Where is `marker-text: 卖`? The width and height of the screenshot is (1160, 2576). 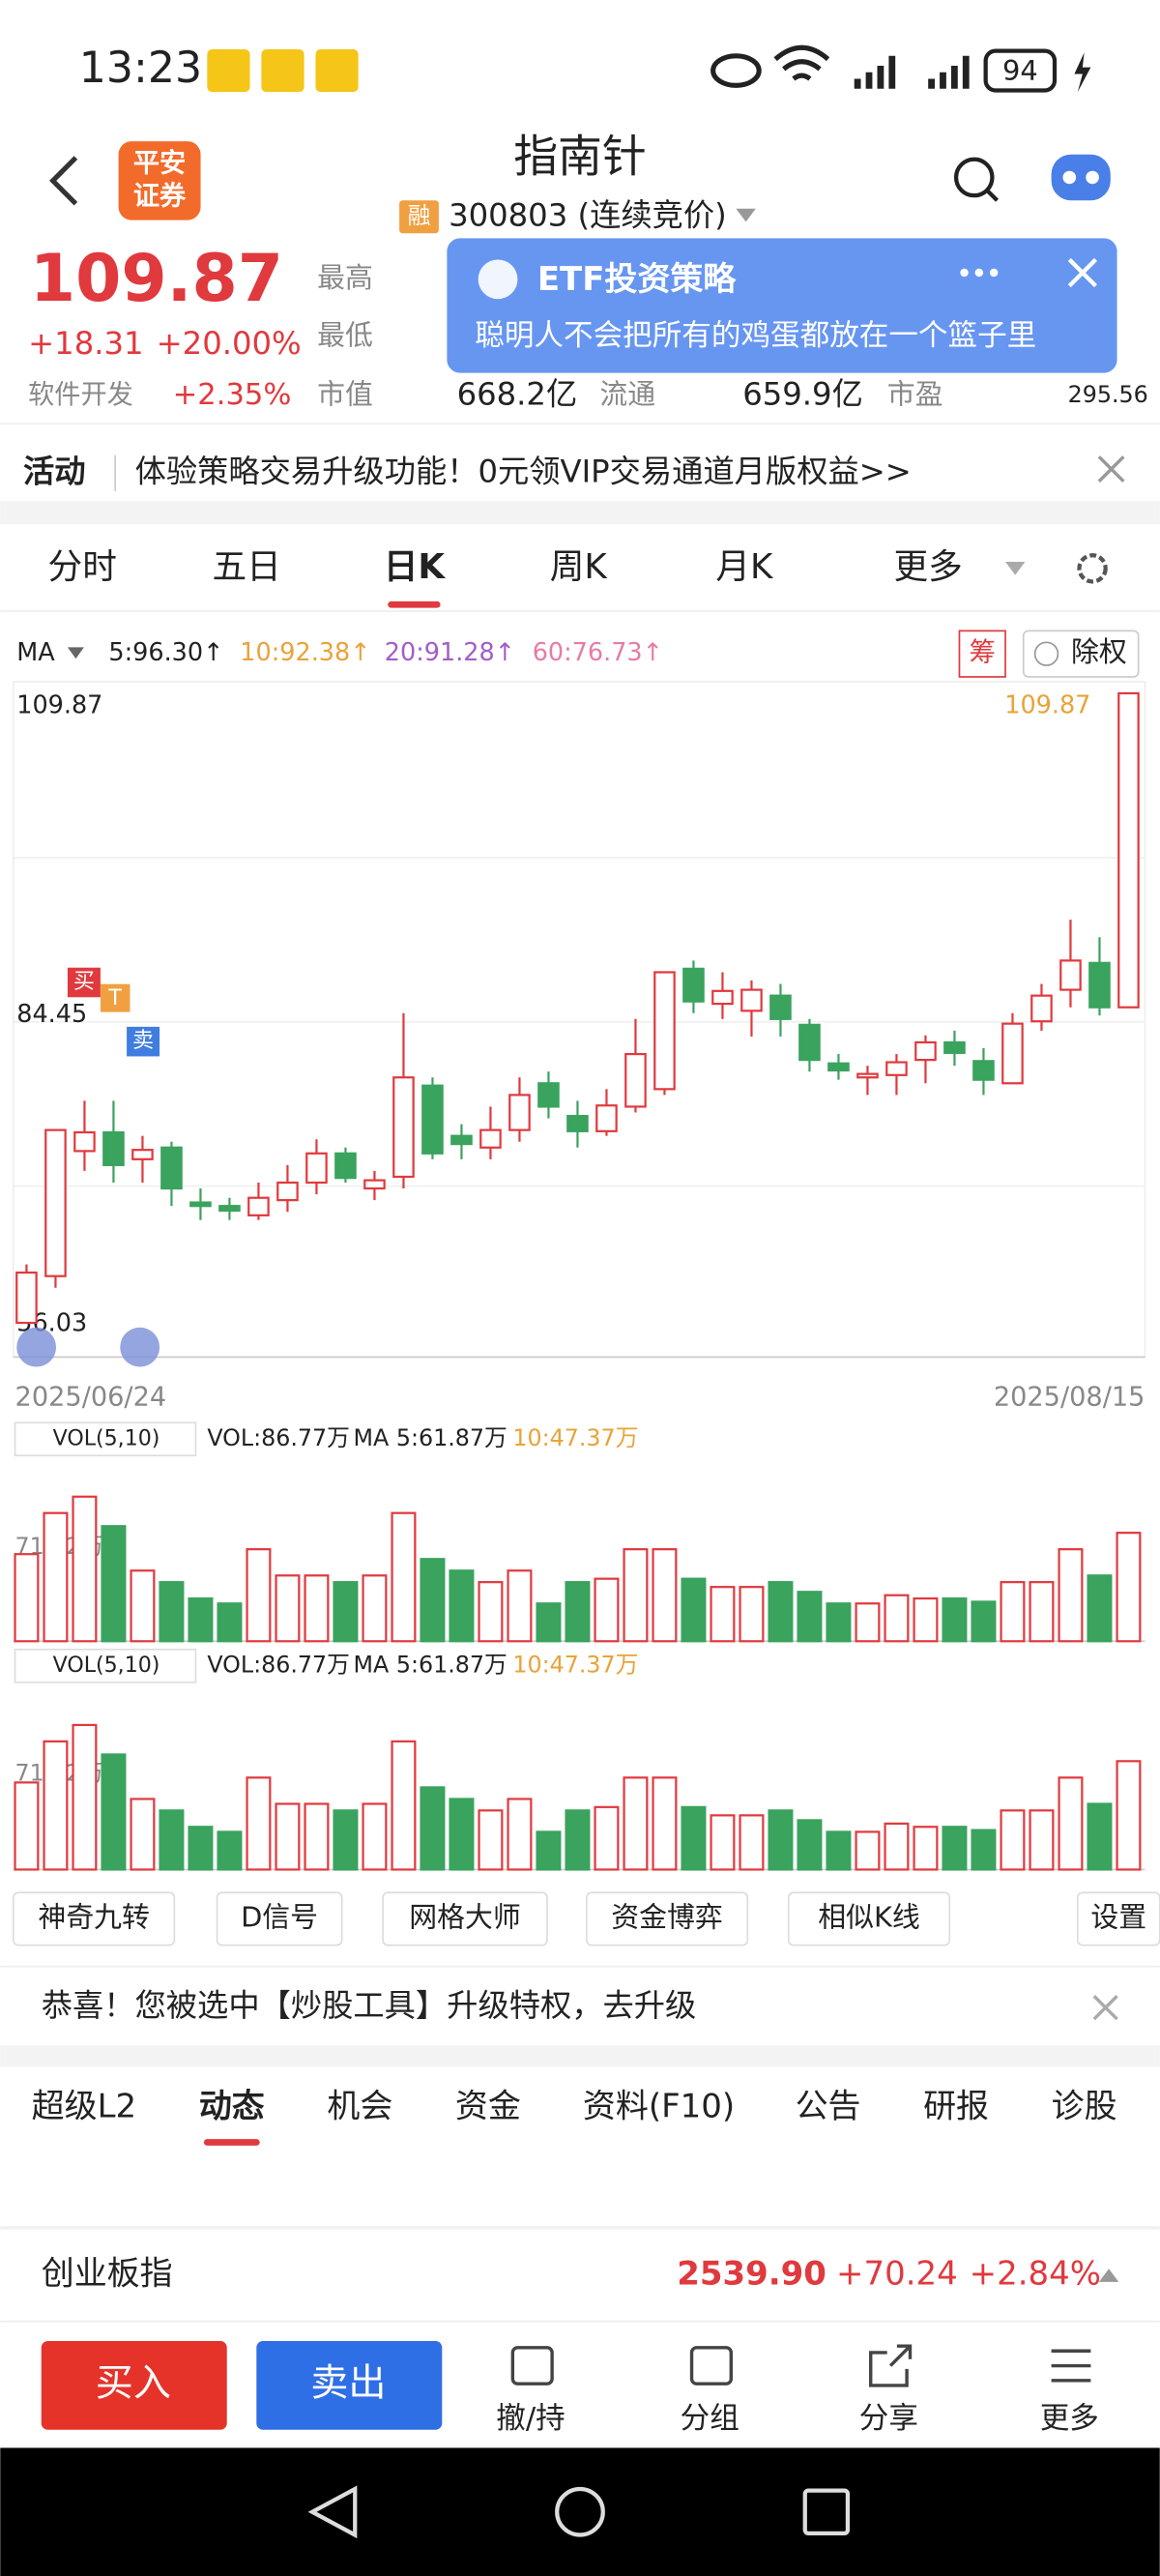
marker-text: 卖 is located at coordinates (143, 1041).